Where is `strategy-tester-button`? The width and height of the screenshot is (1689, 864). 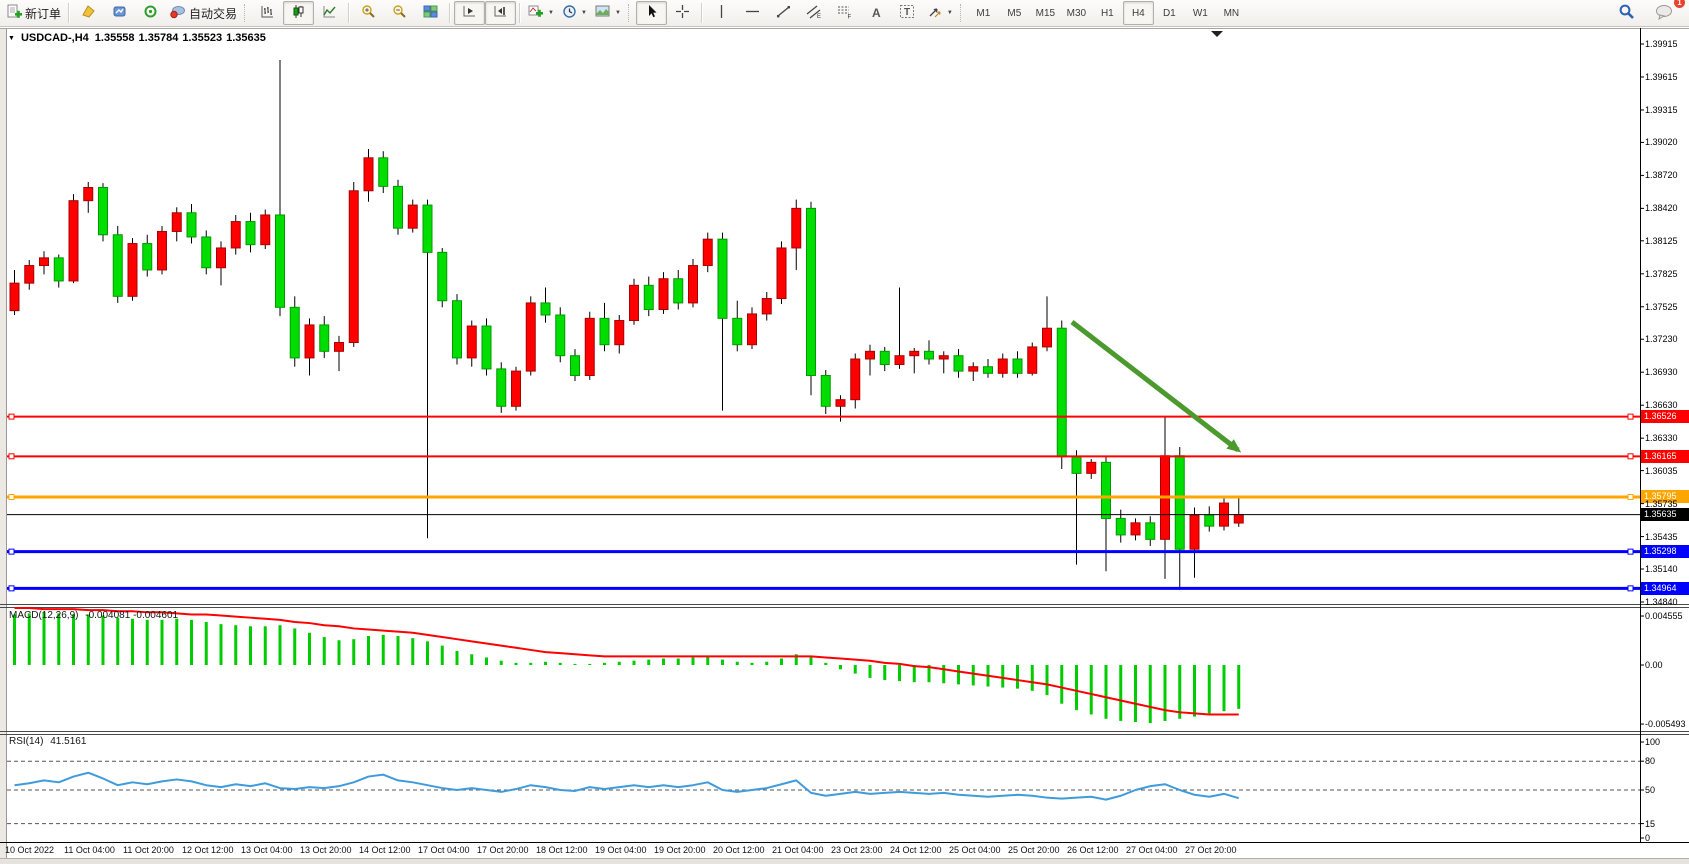 strategy-tester-button is located at coordinates (150, 13).